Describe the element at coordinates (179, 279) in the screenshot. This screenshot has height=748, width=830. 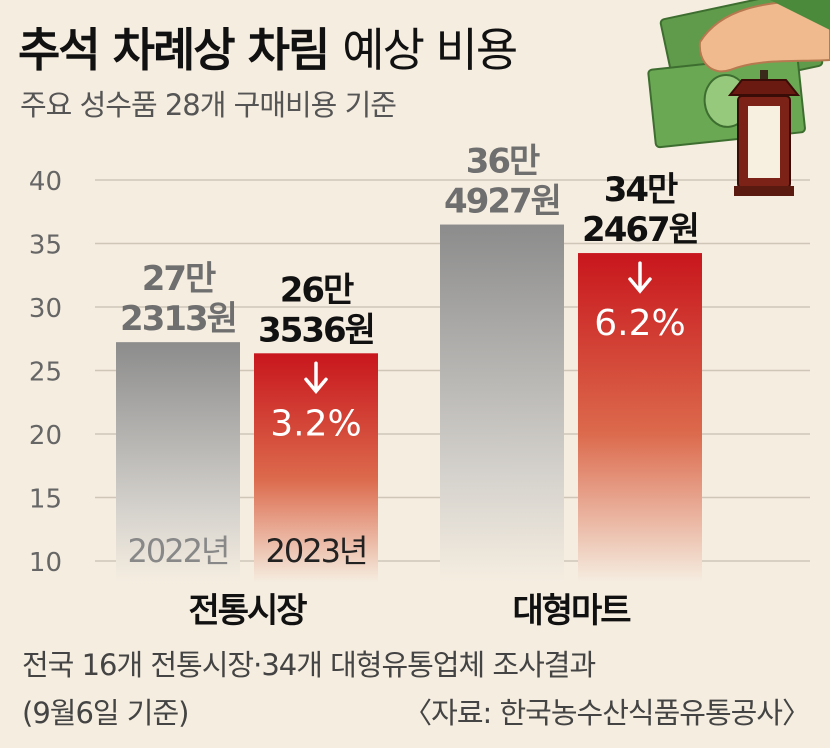
I see `value-label-top: 27만` at that location.